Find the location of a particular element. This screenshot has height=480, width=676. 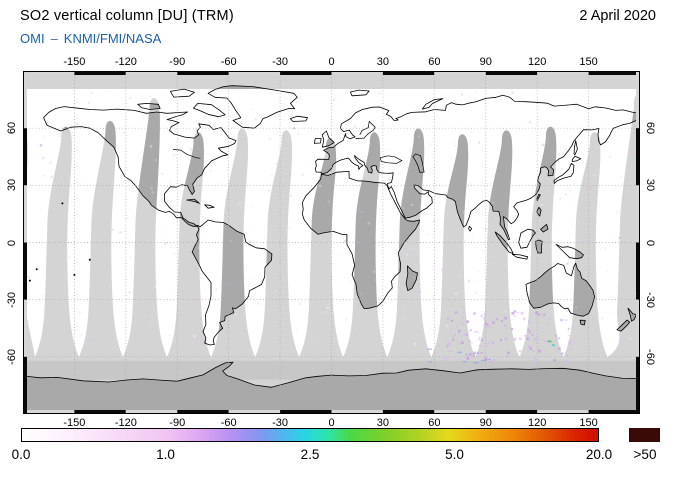

lon-tick-top: 30 is located at coordinates (383, 62).